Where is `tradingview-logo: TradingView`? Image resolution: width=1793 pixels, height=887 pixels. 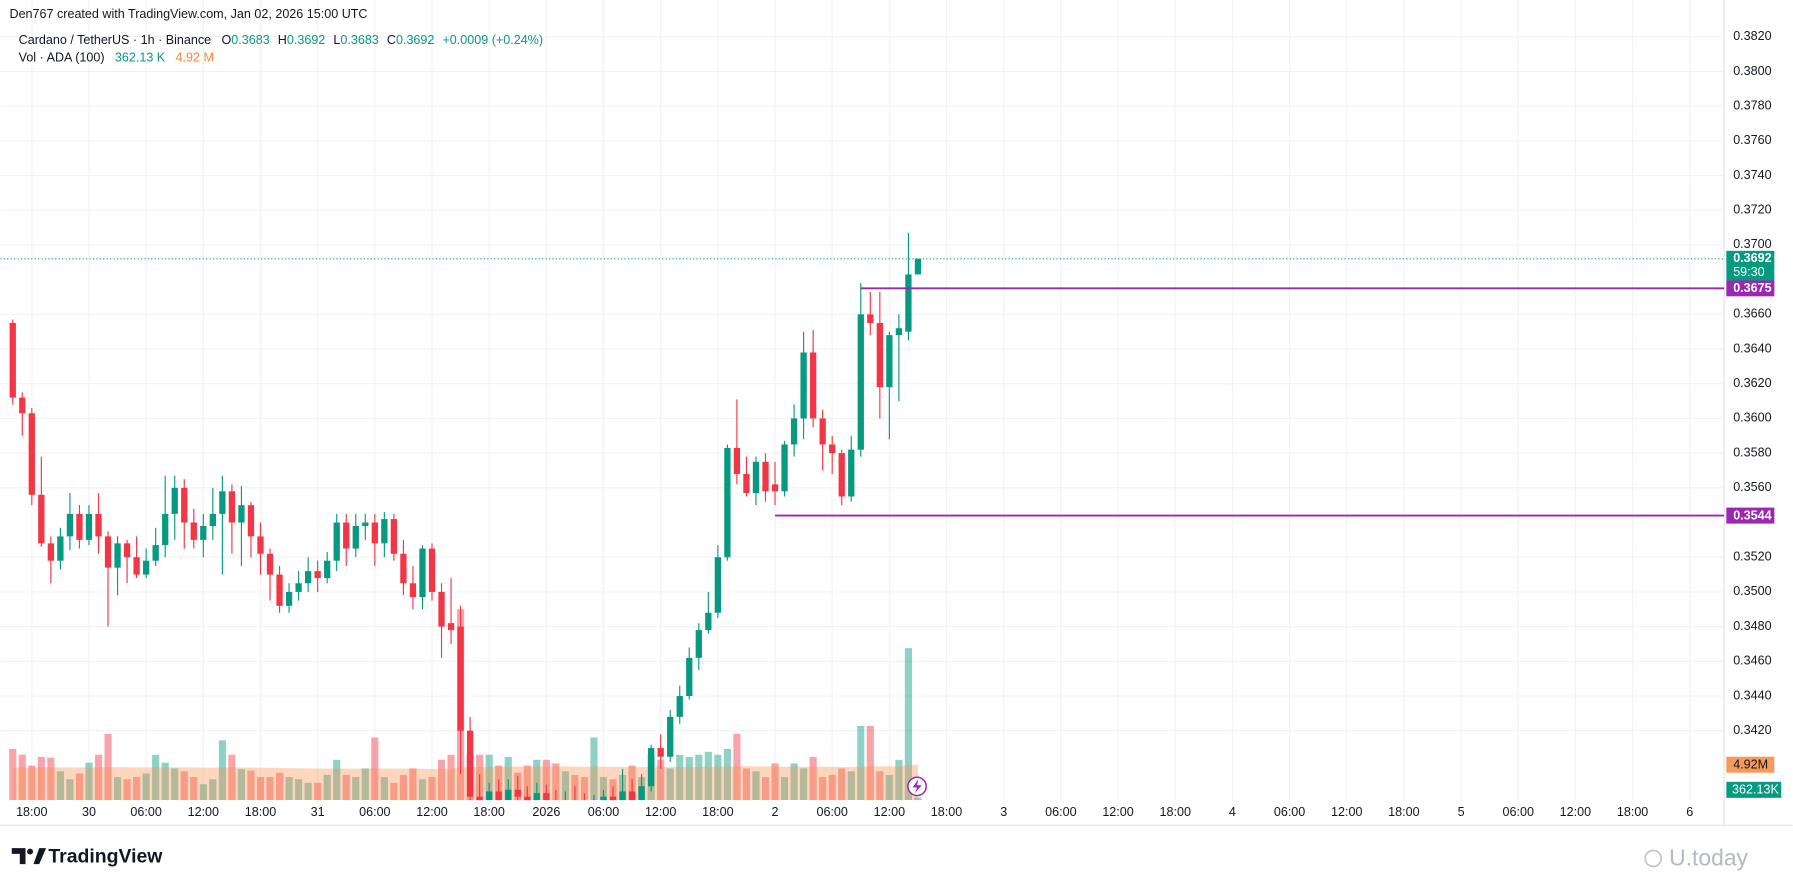 tradingview-logo: TradingView is located at coordinates (87, 856).